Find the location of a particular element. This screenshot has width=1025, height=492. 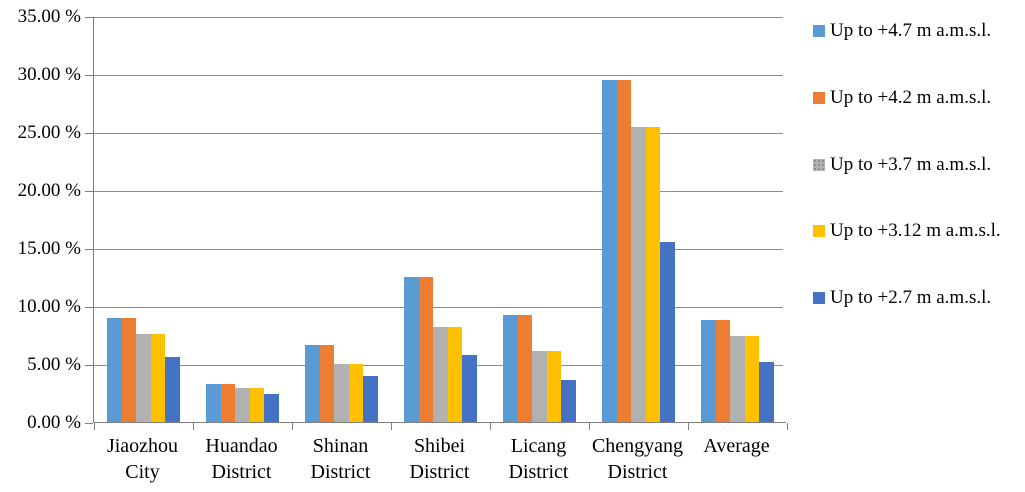

y-tick-label: 10.00 % is located at coordinates (49, 306).